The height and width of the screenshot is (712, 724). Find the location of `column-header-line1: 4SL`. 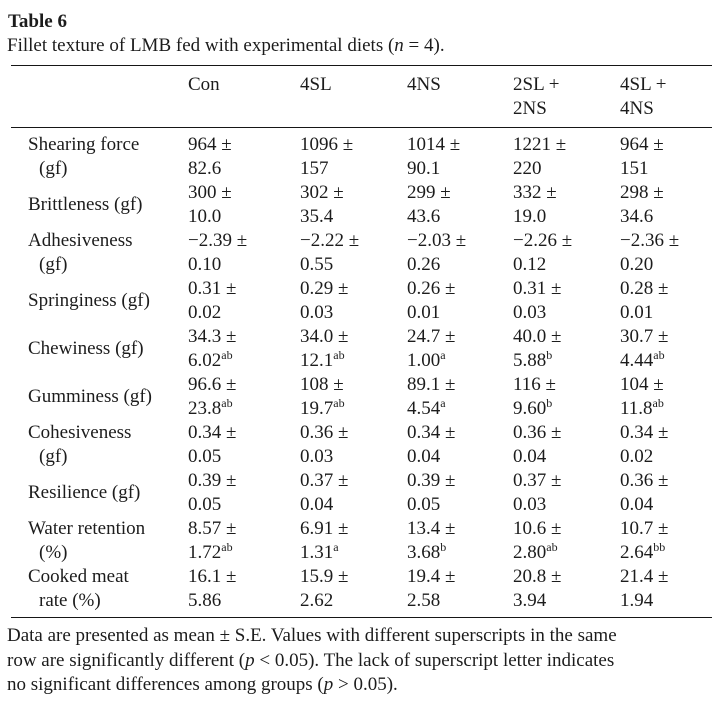

column-header-line1: 4SL is located at coordinates (316, 84).